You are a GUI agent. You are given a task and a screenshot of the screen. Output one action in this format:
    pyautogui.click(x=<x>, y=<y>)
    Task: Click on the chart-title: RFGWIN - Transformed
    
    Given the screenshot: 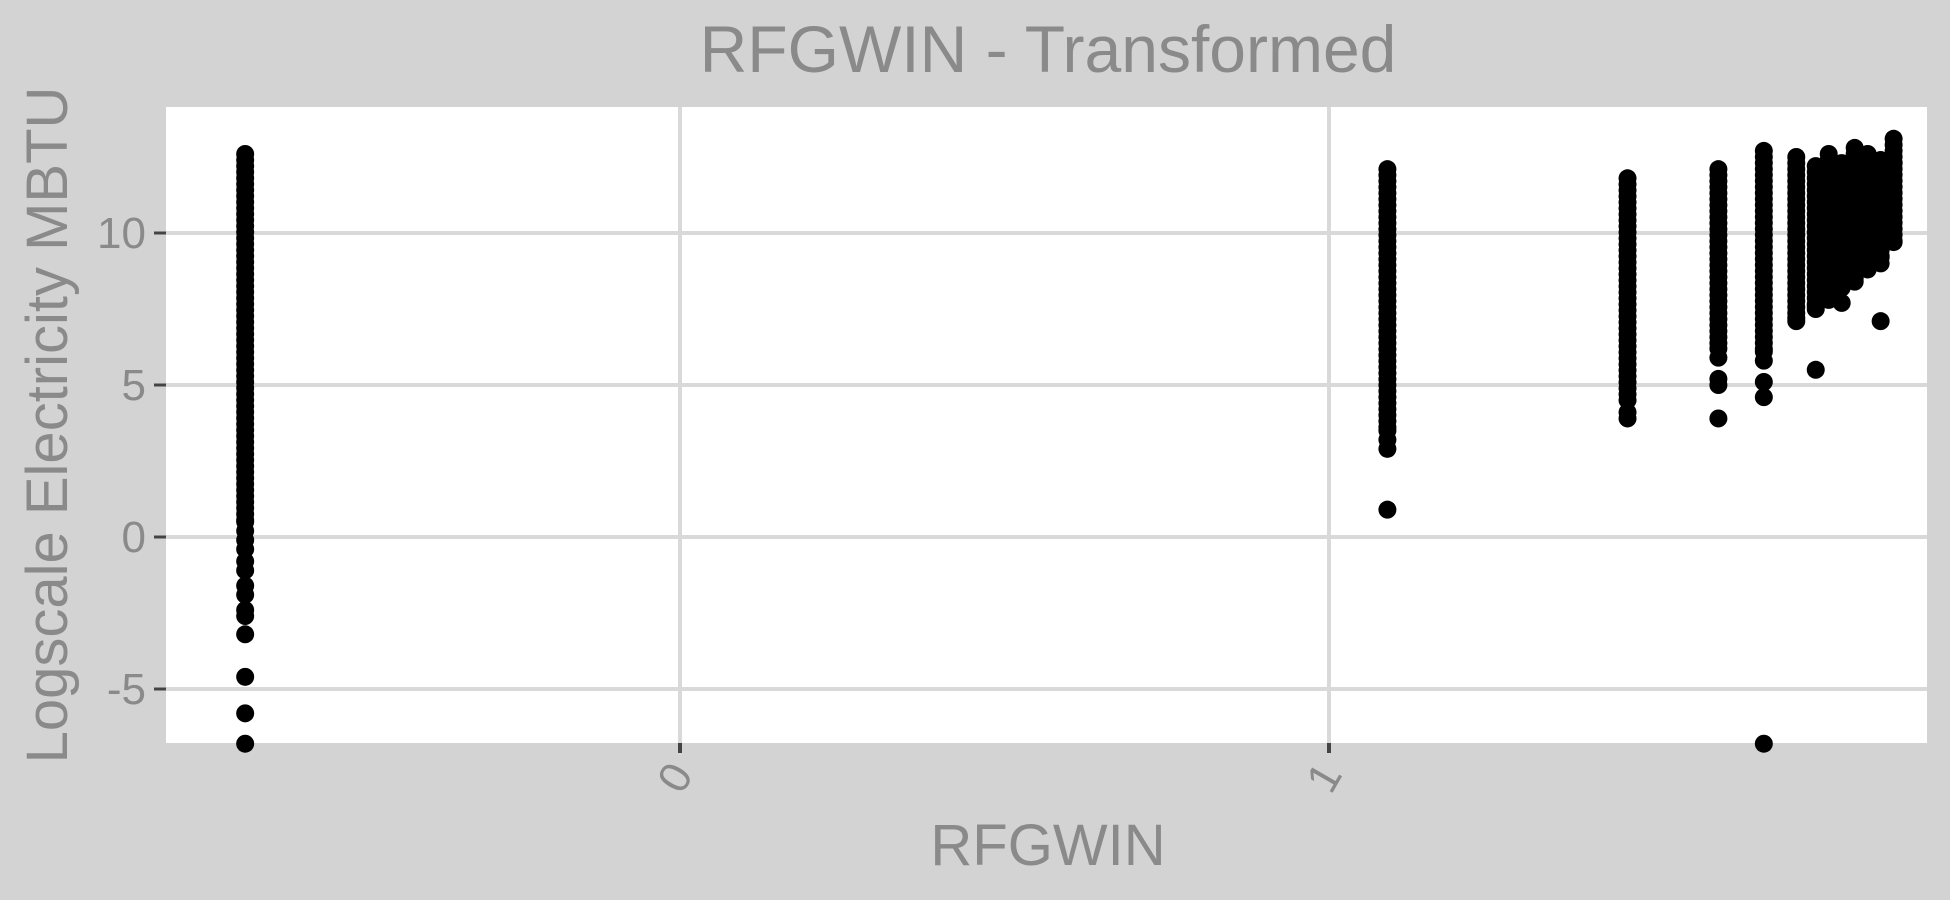 What is the action you would take?
    pyautogui.click(x=1048, y=49)
    